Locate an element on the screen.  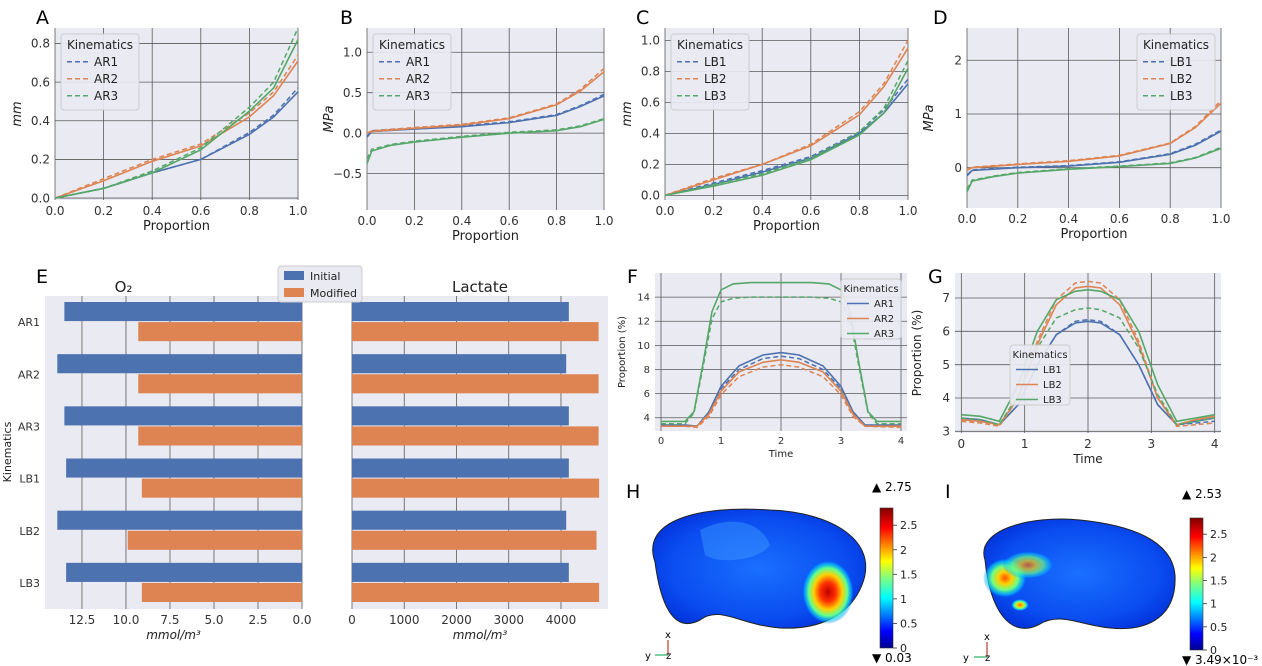
y-tick-label: 0.4 is located at coordinates (650, 134).